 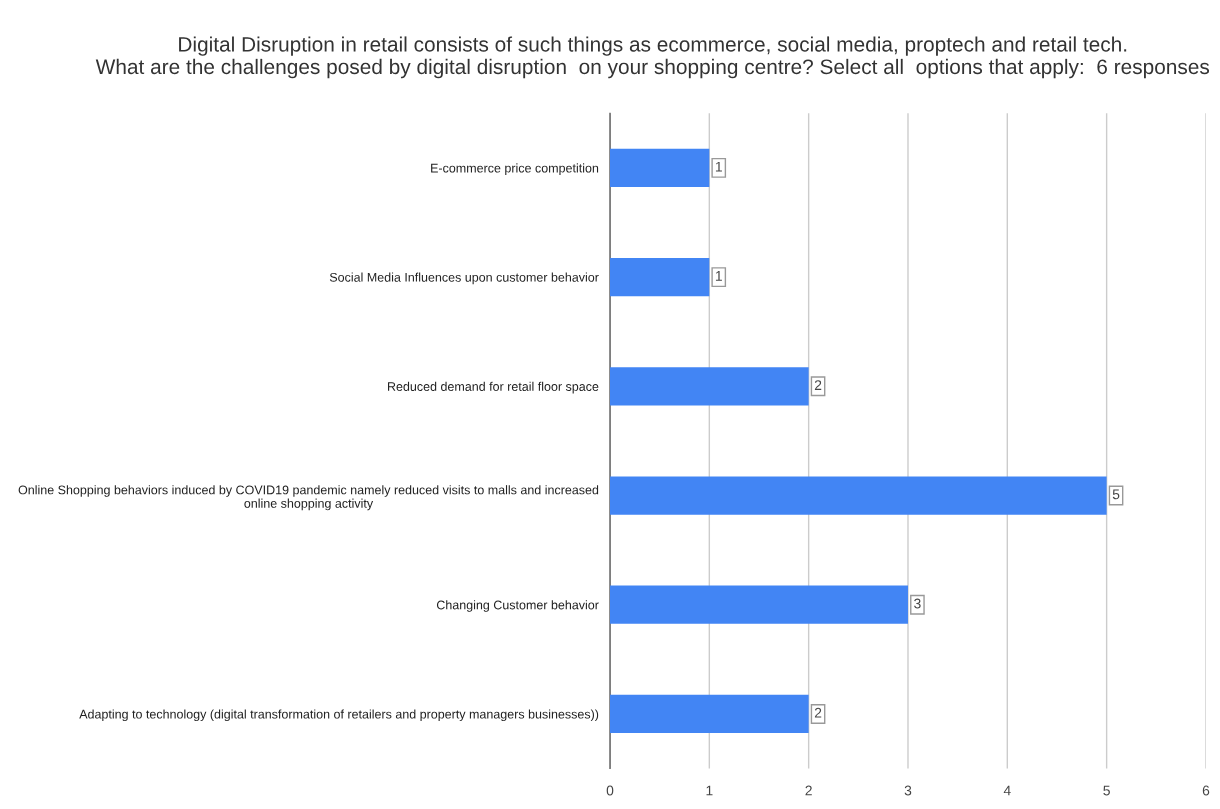 I want to click on data-label: 5, so click(x=1116, y=494).